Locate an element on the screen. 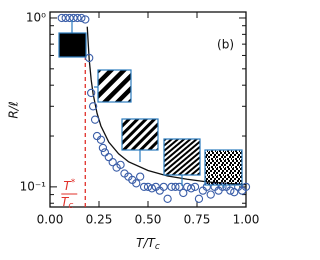 This screenshot has width=320, height=260. y-tick-label: 10⁰ is located at coordinates (36, 17).